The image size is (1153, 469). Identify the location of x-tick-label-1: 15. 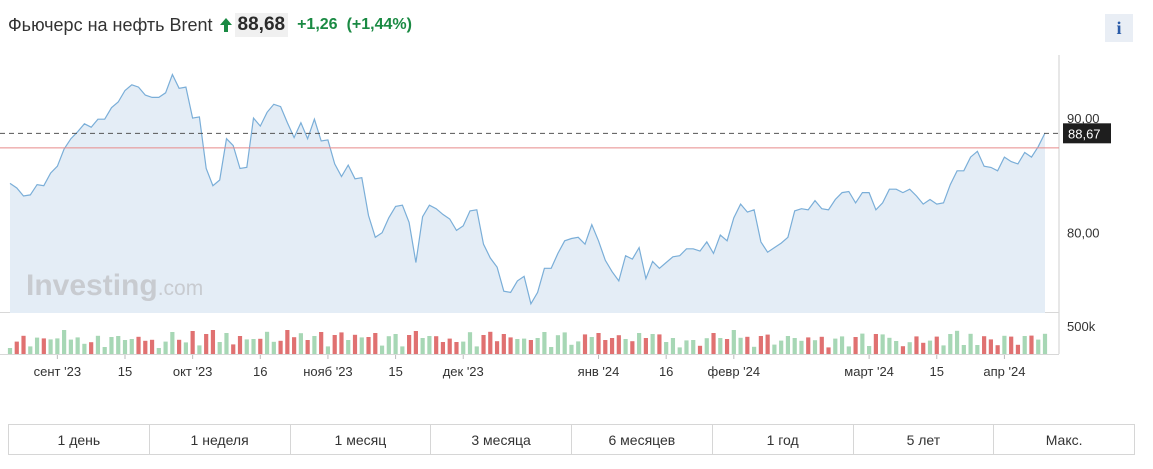
(125, 371).